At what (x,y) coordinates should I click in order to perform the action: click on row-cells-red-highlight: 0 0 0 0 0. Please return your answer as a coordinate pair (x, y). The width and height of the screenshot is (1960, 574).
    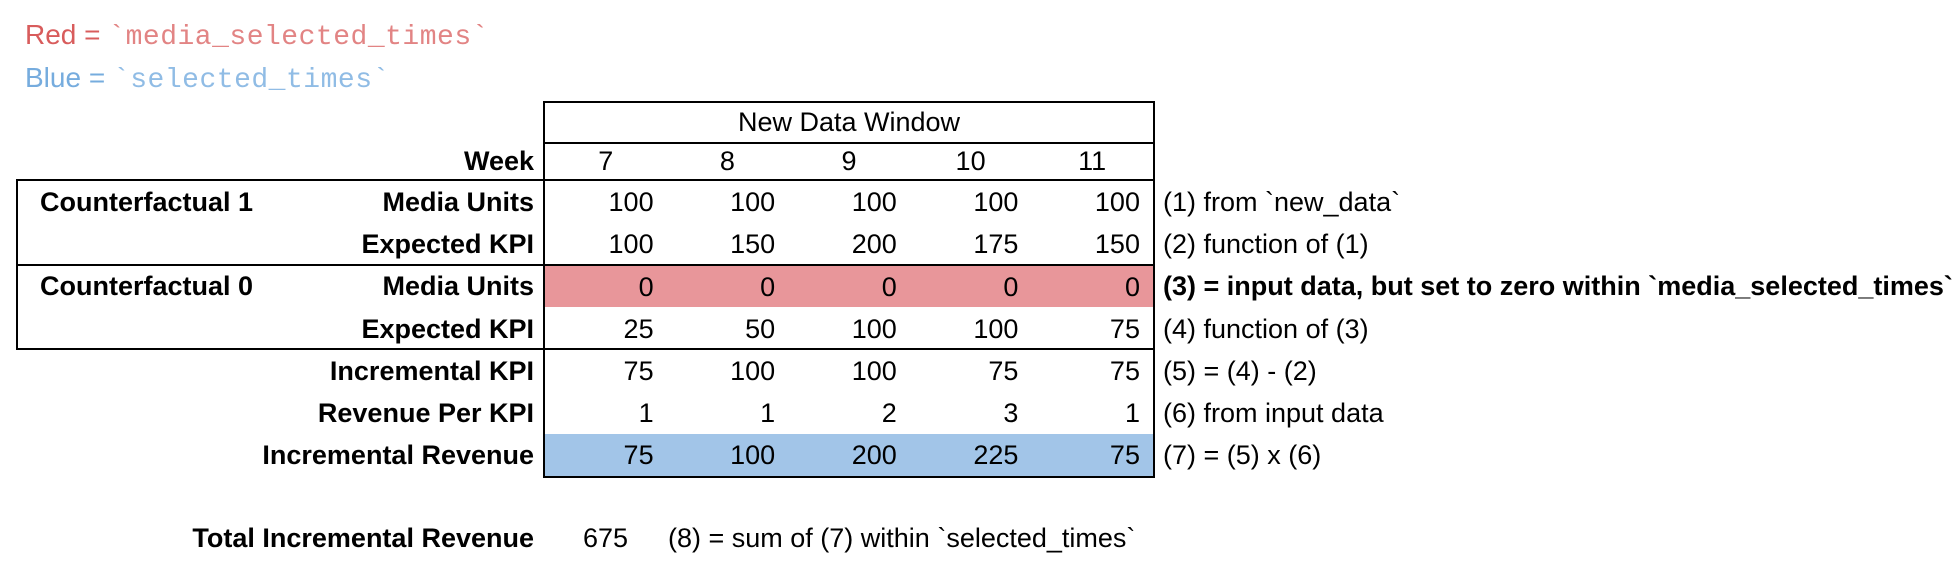
    Looking at the image, I should click on (849, 286).